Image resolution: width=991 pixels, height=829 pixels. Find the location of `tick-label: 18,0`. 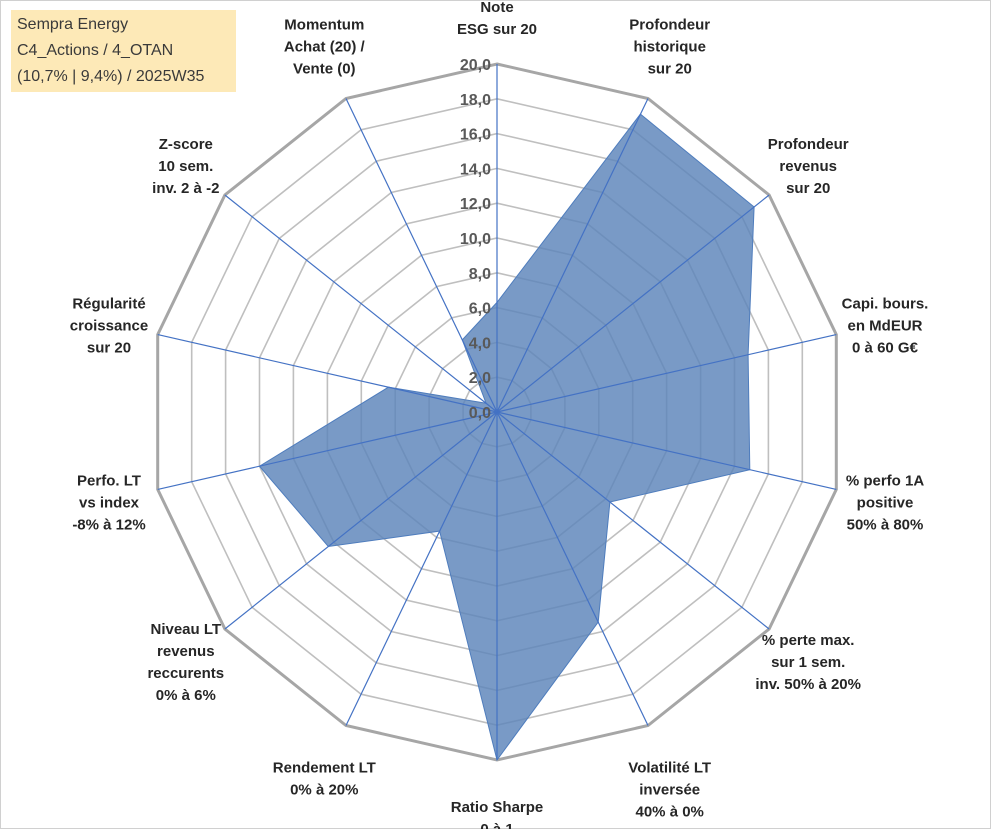

tick-label: 18,0 is located at coordinates (475, 100).